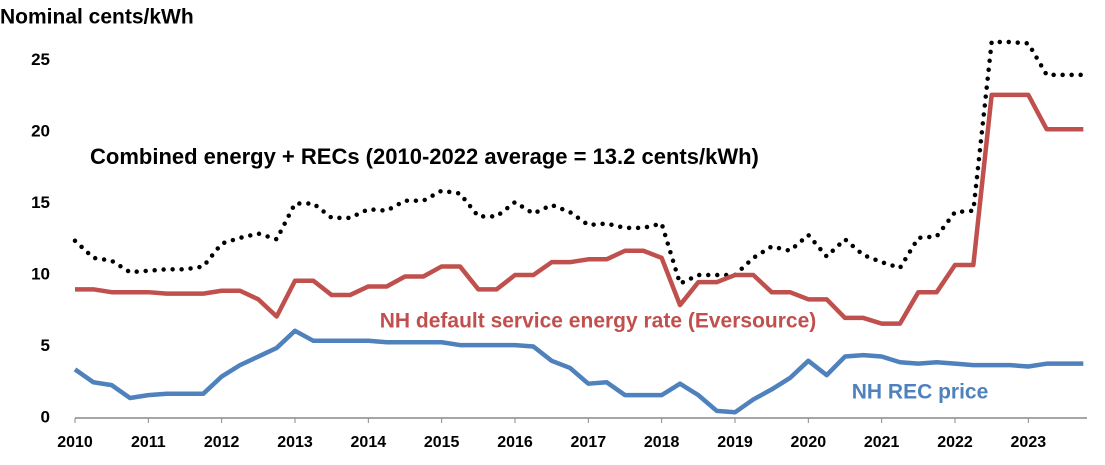 The width and height of the screenshot is (1105, 465). Describe the element at coordinates (75, 442) in the screenshot. I see `x-tick-label: 2010` at that location.